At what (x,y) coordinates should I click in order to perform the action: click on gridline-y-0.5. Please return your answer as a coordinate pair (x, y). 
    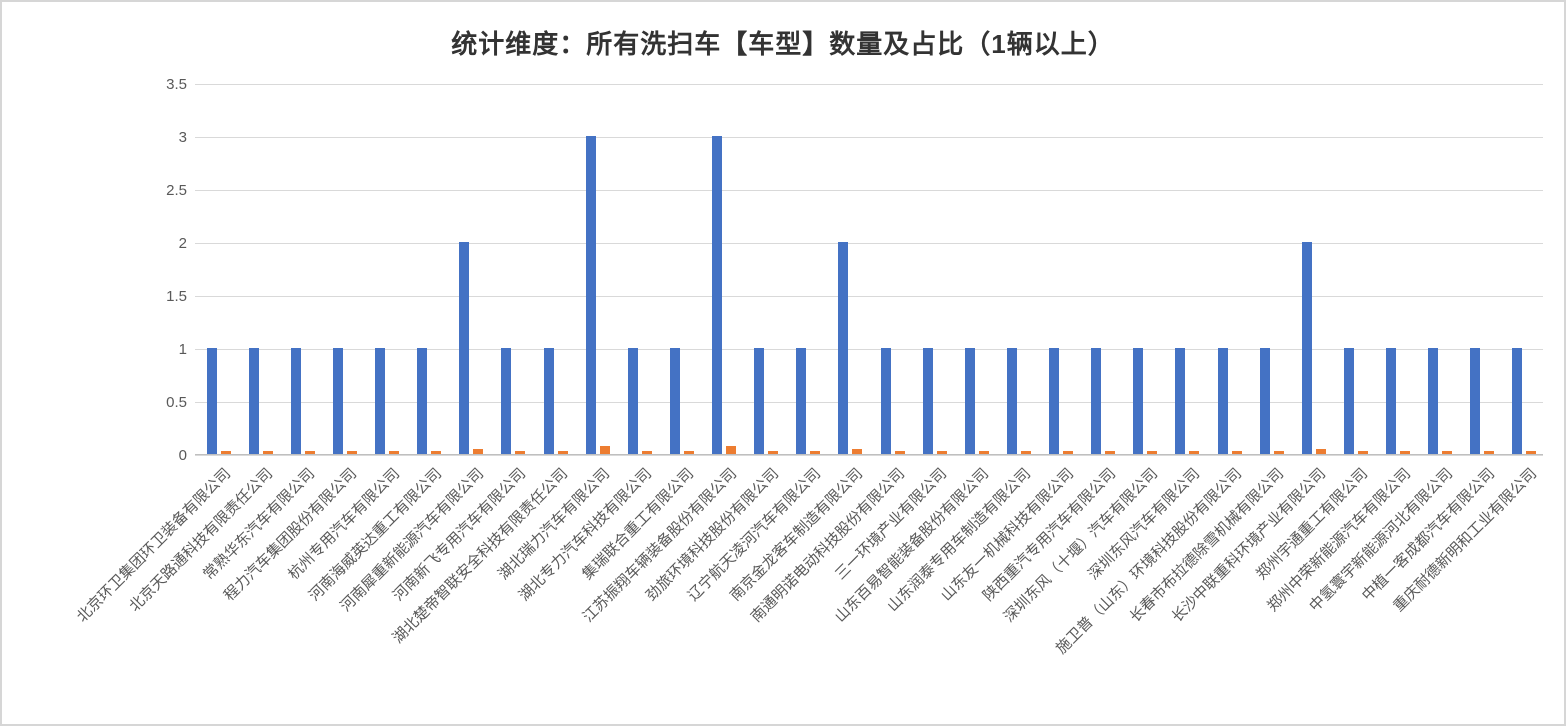
    Looking at the image, I should click on (869, 402).